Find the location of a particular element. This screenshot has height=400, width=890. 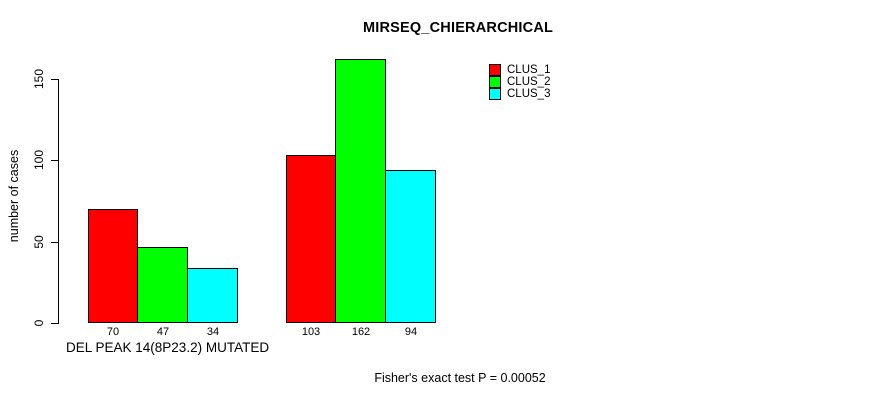

y-tick-label: 100 is located at coordinates (39, 160).